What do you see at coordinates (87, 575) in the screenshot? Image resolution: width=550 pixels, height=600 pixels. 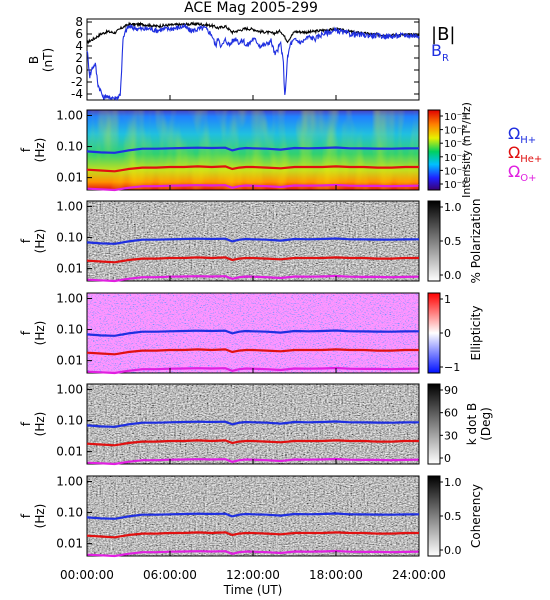 I see `x-tick-label: 00:00:00` at bounding box center [87, 575].